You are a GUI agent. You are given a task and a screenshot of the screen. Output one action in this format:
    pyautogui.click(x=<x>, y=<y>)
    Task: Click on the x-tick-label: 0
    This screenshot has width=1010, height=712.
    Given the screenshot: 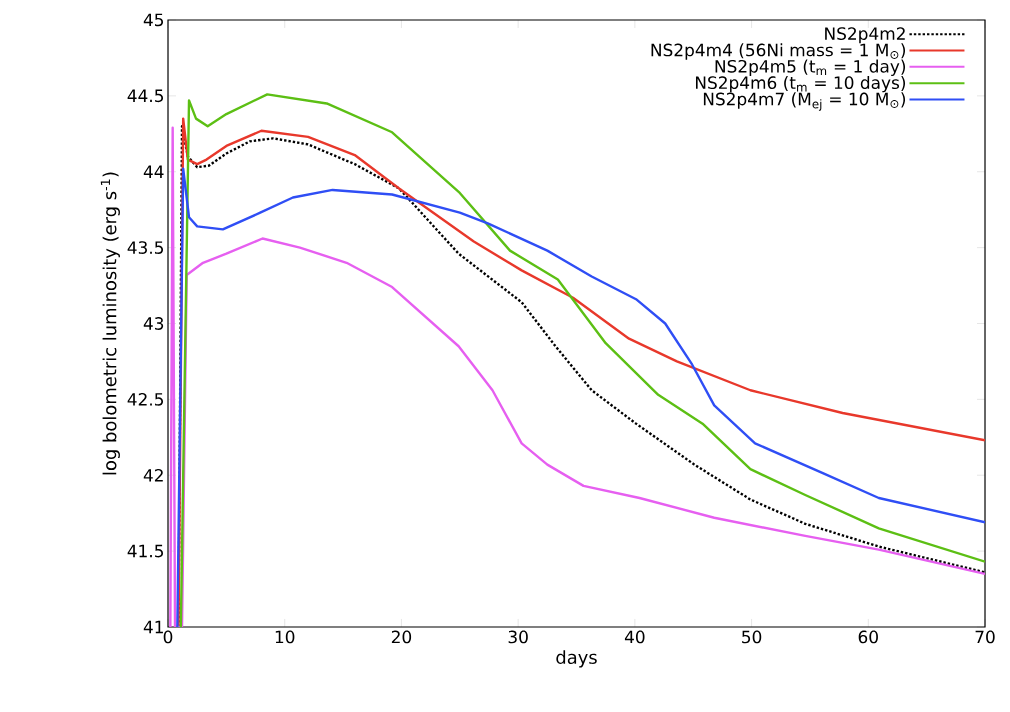 What is the action you would take?
    pyautogui.click(x=168, y=637)
    